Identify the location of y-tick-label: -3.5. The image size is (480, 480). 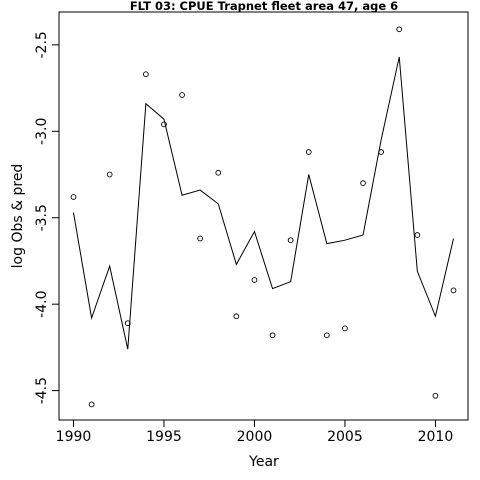
(42, 217).